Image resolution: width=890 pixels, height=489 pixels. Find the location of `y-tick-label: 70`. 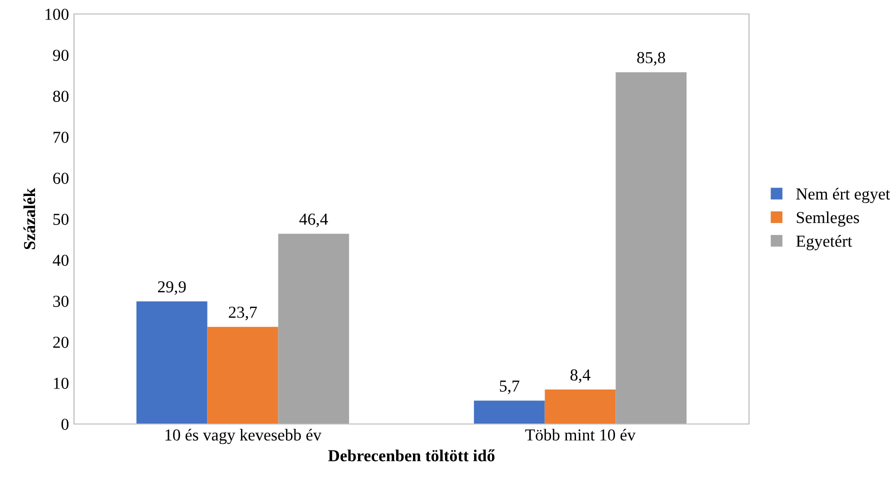

y-tick-label: 70 is located at coordinates (61, 137).